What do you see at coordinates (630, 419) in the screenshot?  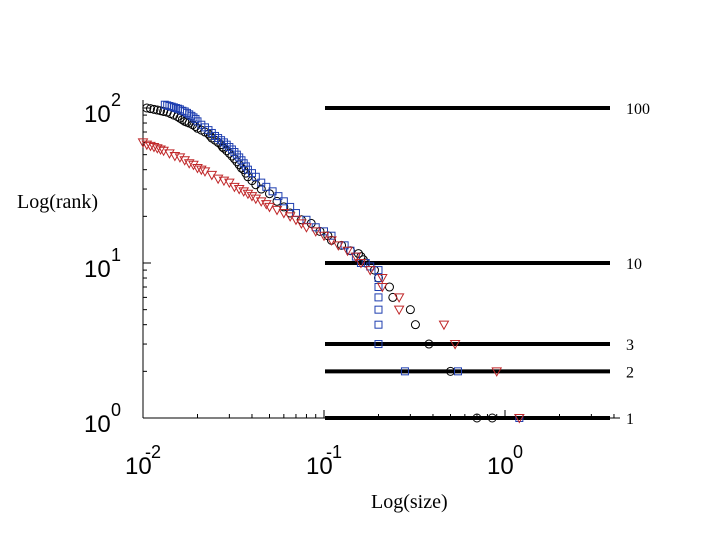 I see `reference-line-label-1: 1` at bounding box center [630, 419].